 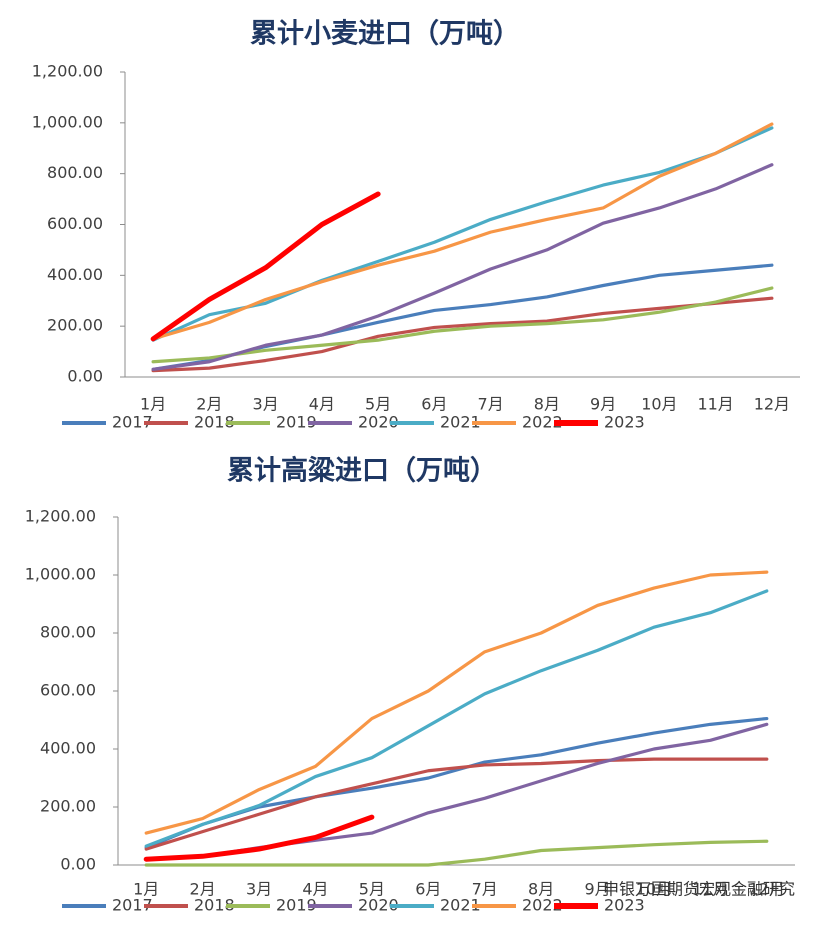 I want to click on chart-title: 累计高粱进口（万吨）, so click(x=362, y=471).